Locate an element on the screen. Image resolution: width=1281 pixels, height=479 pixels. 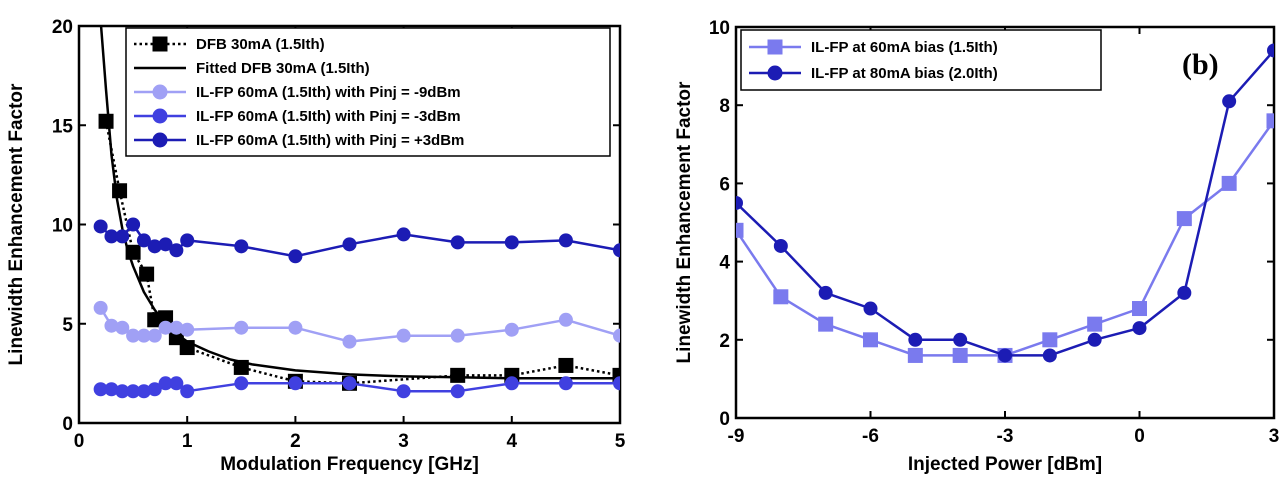
chart-a-legend-entry-1: Fitted DFB 30mA (1.5Ith) is located at coordinates (283, 68).